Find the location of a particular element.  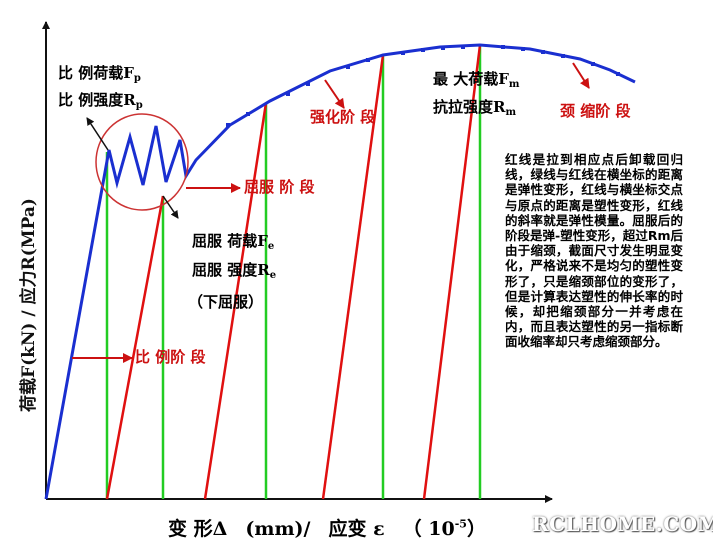

proportional-limit-arrow is located at coordinates (97, 134).